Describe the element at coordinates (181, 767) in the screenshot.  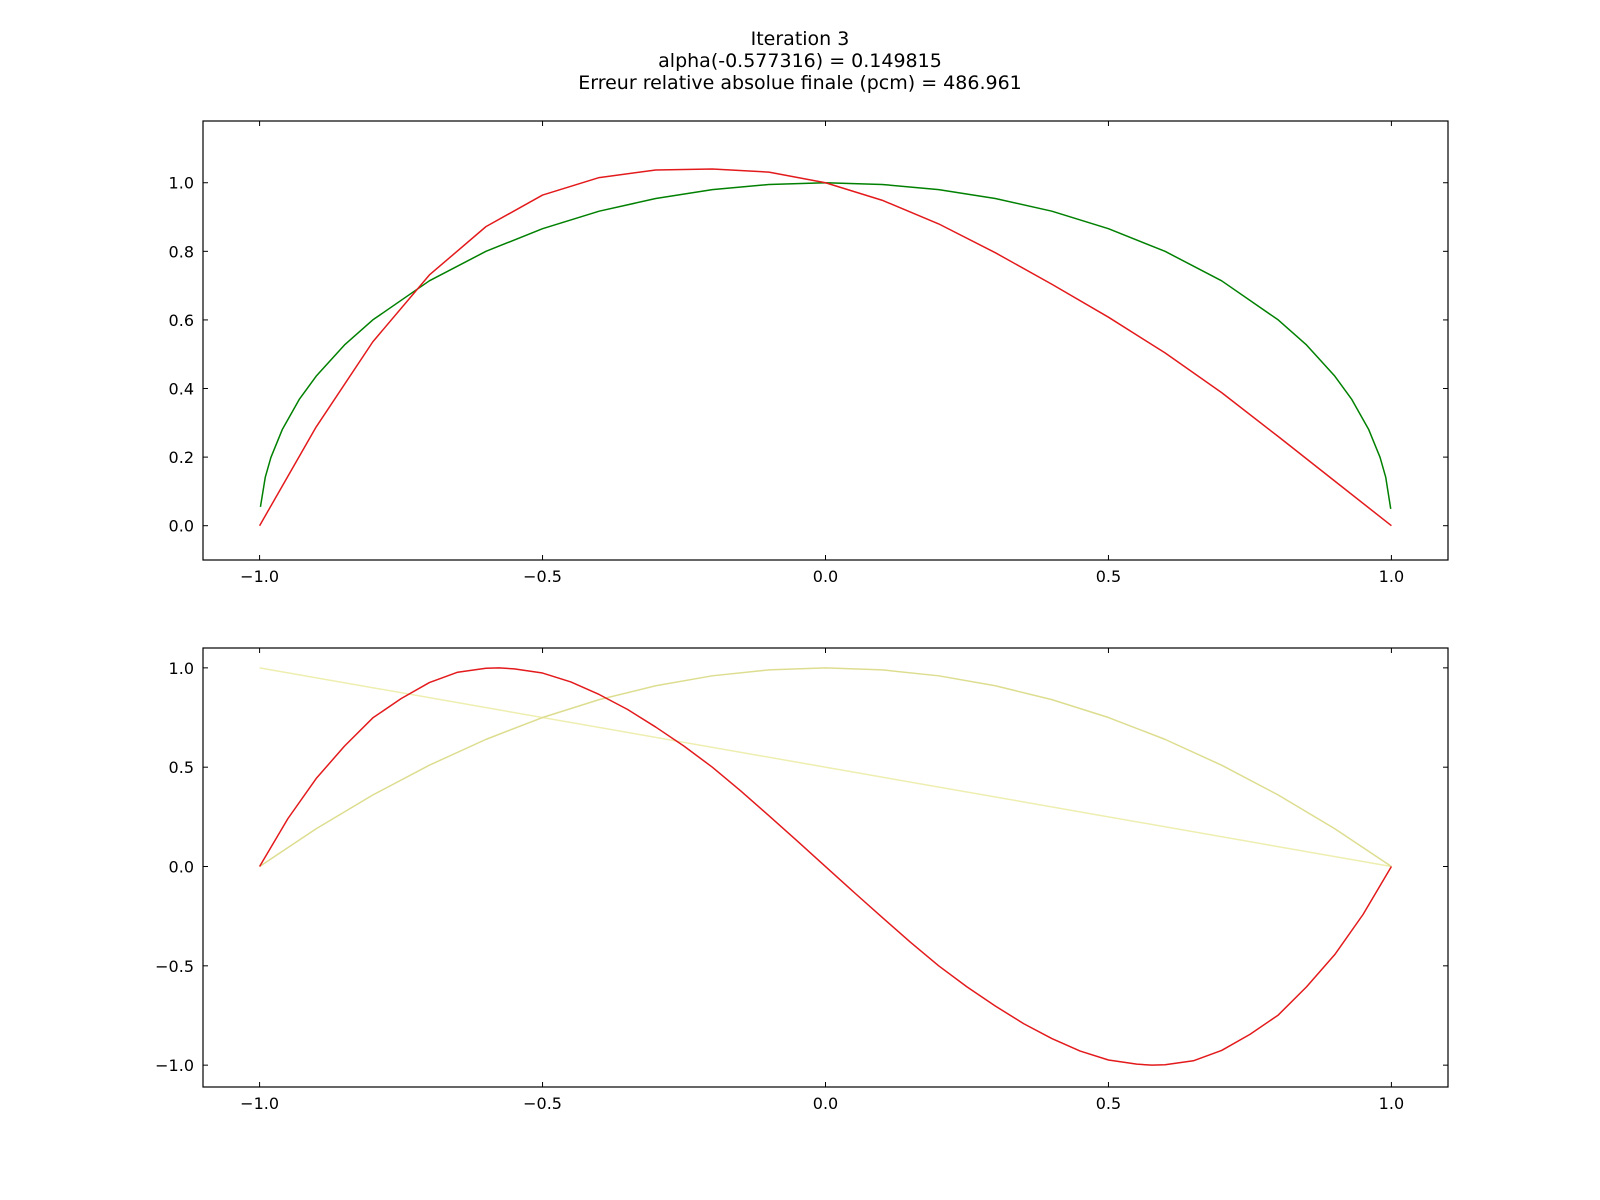
I see `y-tick-label: 0.5` at that location.